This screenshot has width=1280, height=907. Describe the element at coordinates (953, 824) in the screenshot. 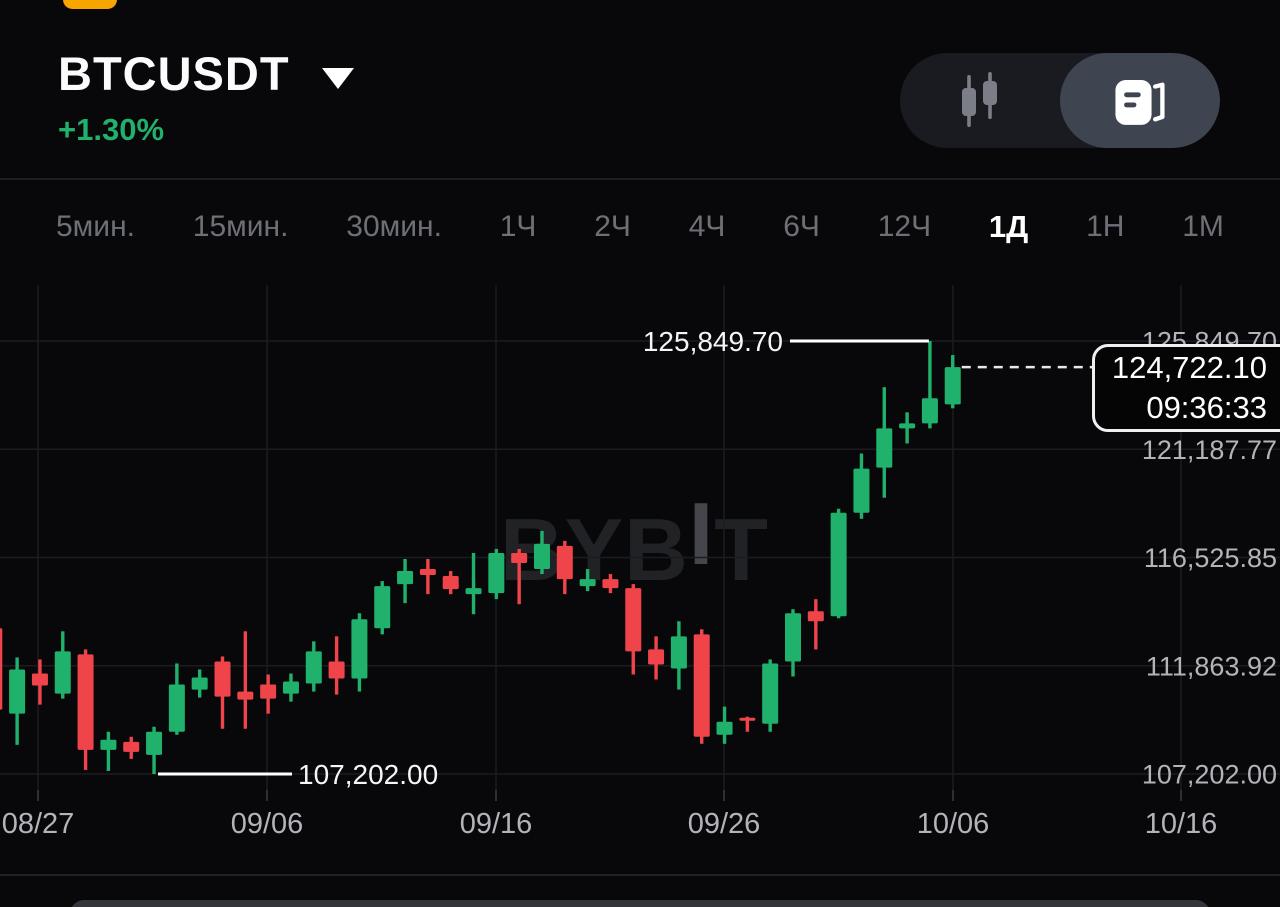

I see `x-axis-label: 10/06` at that location.